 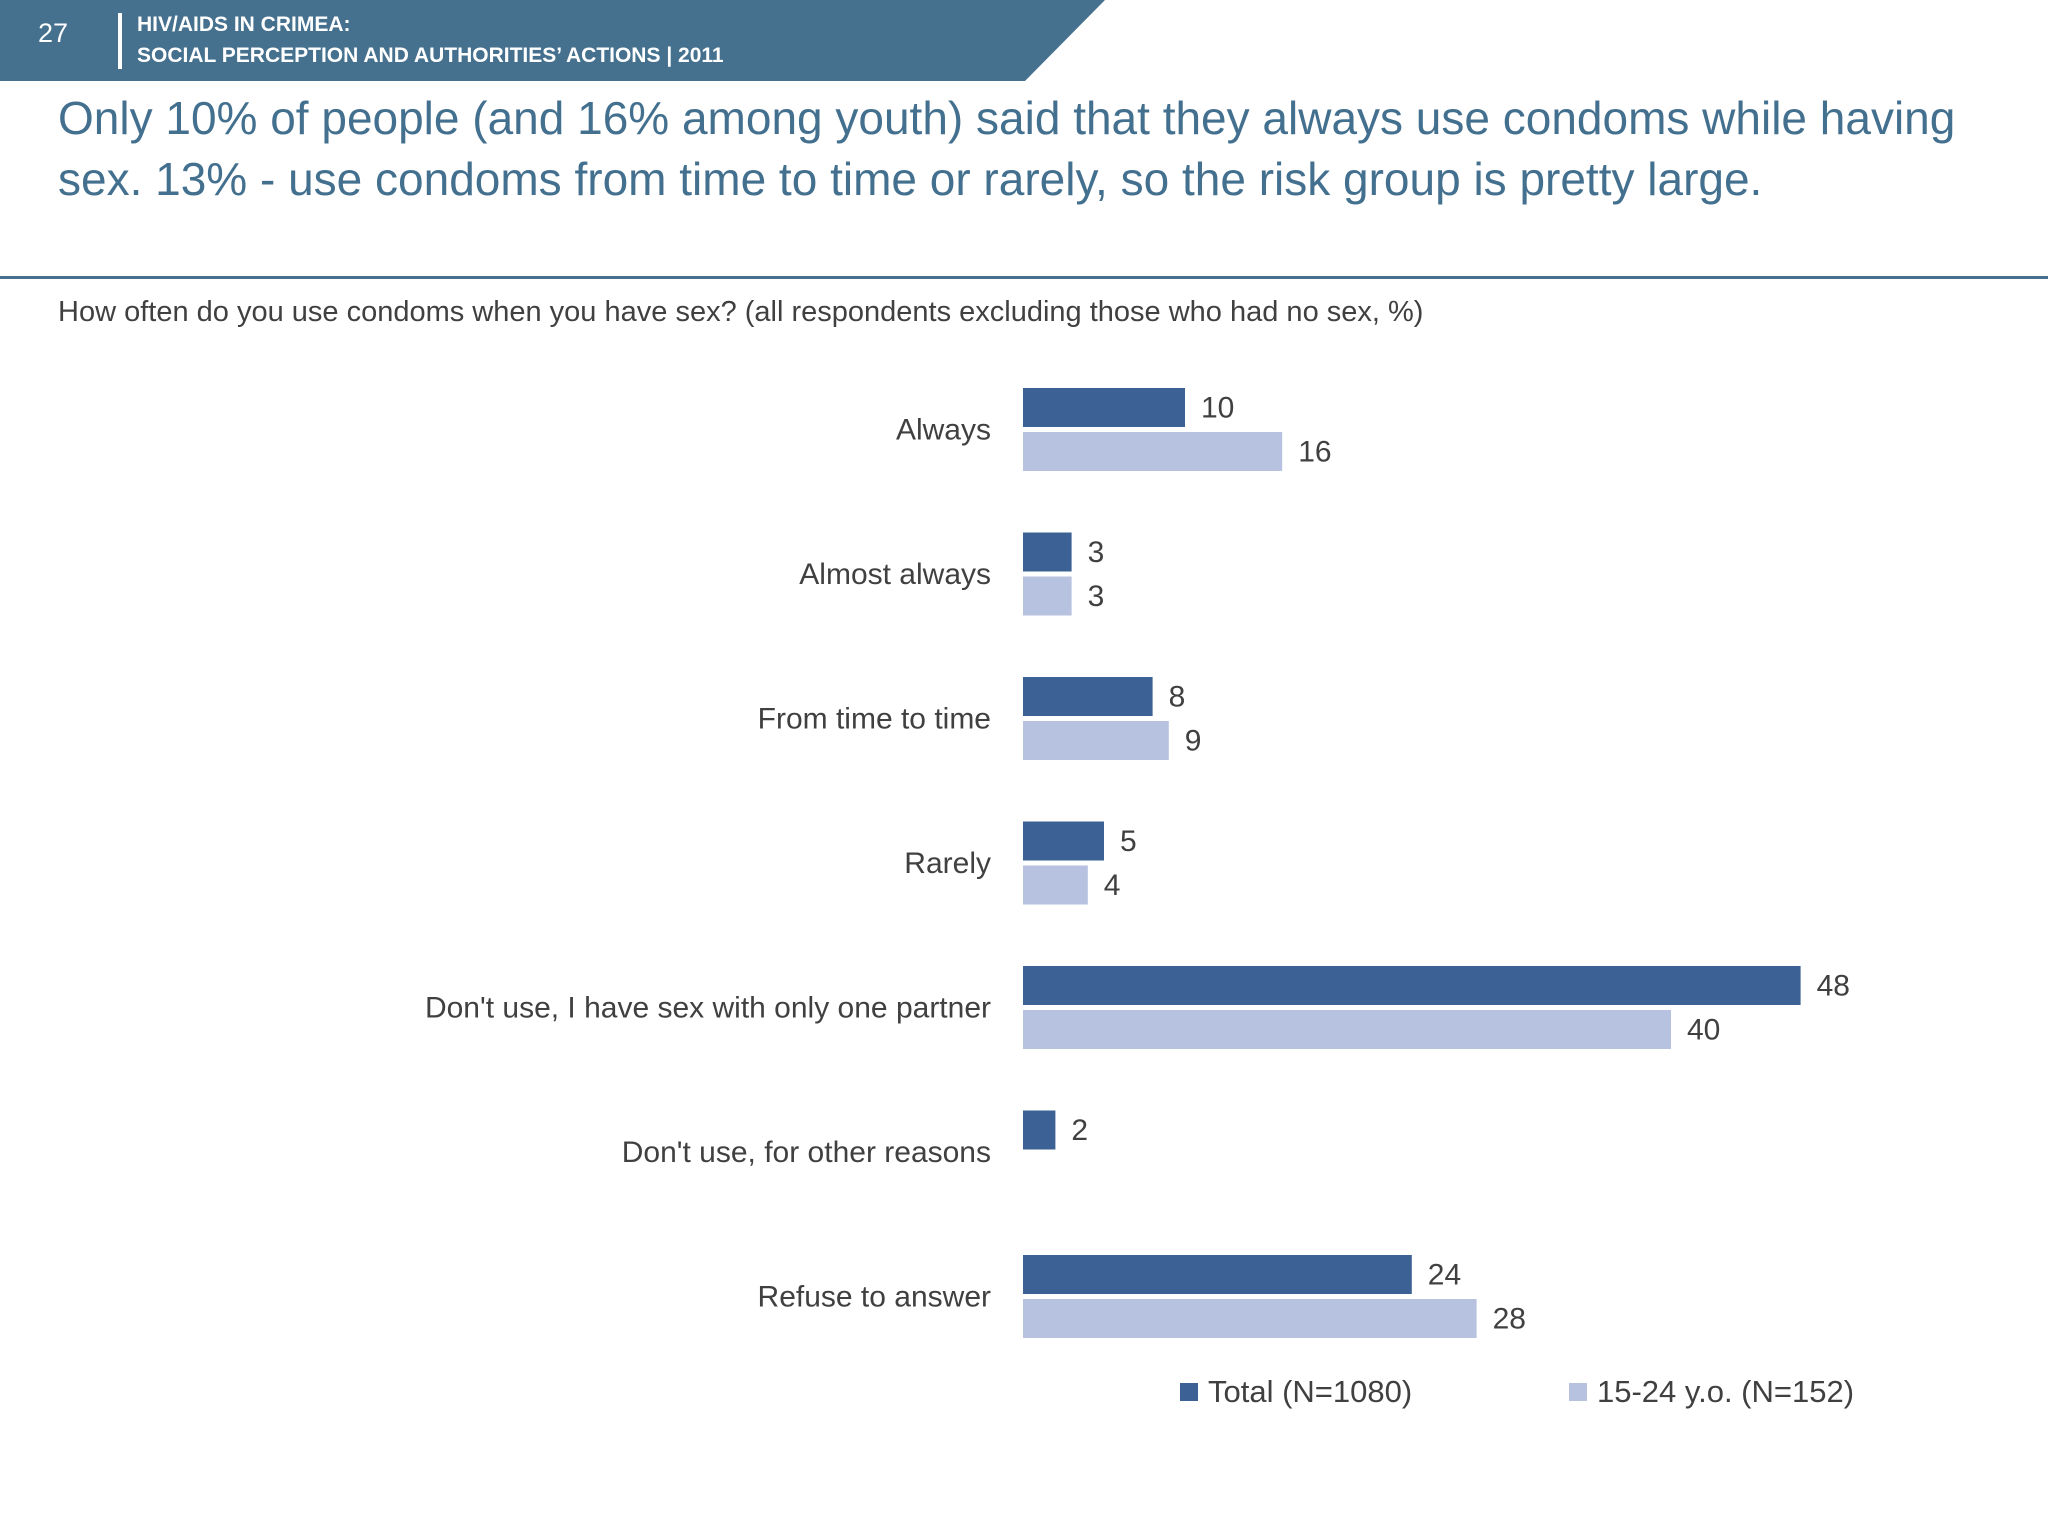 I want to click on legend-item-total: Total (N=1080), so click(x=1296, y=1392).